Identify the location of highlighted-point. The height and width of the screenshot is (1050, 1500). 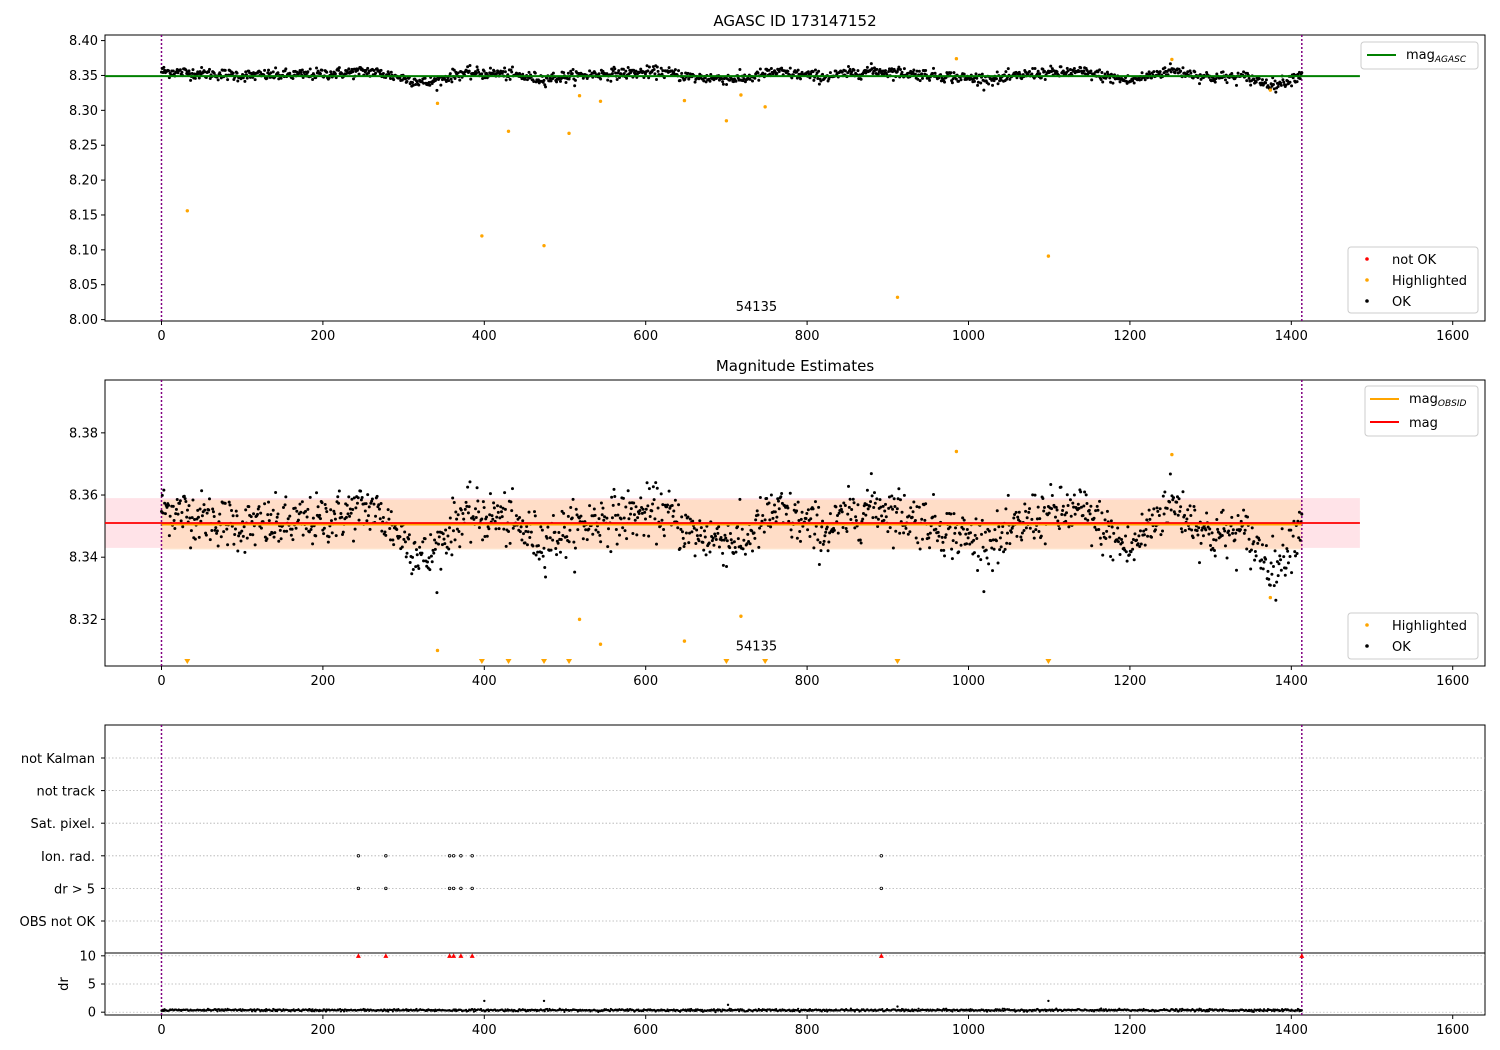
(437, 650).